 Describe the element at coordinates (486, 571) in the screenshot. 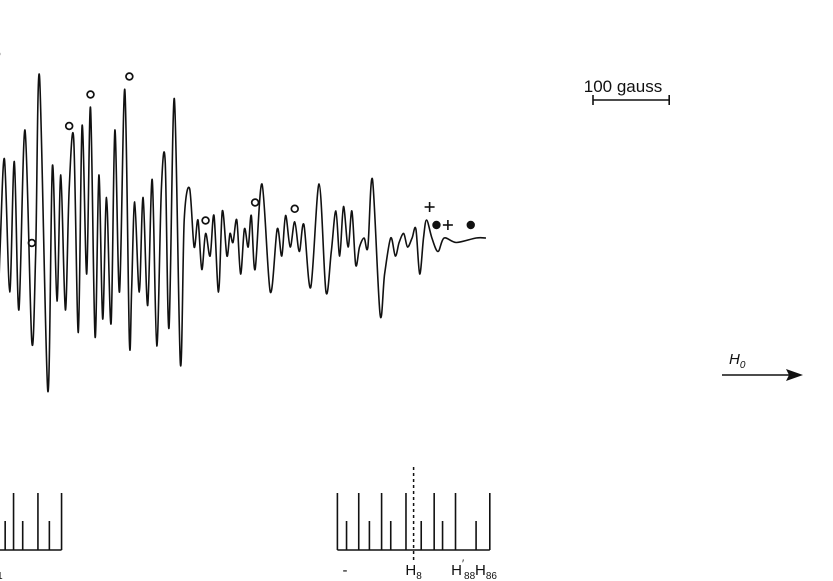

I see `stick-label: H86` at that location.